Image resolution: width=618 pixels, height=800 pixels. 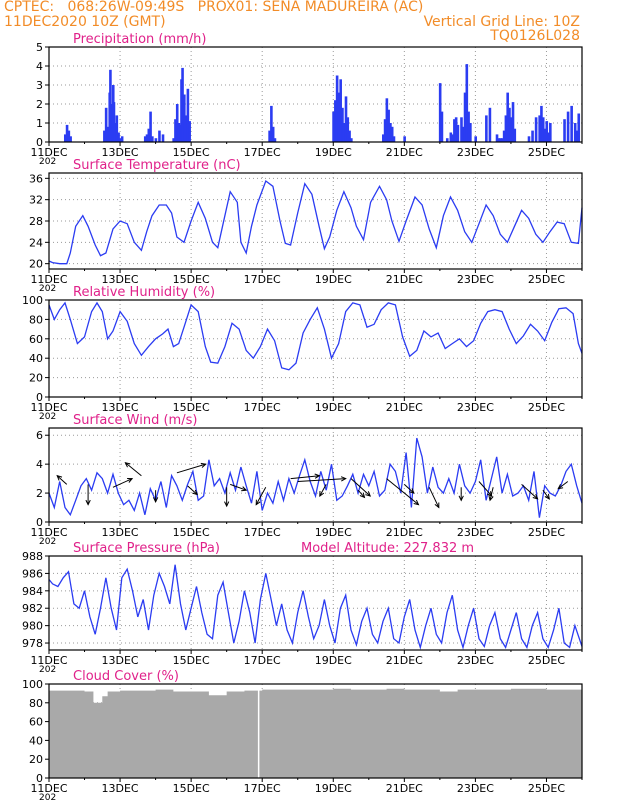 I want to click on y-tick-label: 984, so click(x=32, y=591).